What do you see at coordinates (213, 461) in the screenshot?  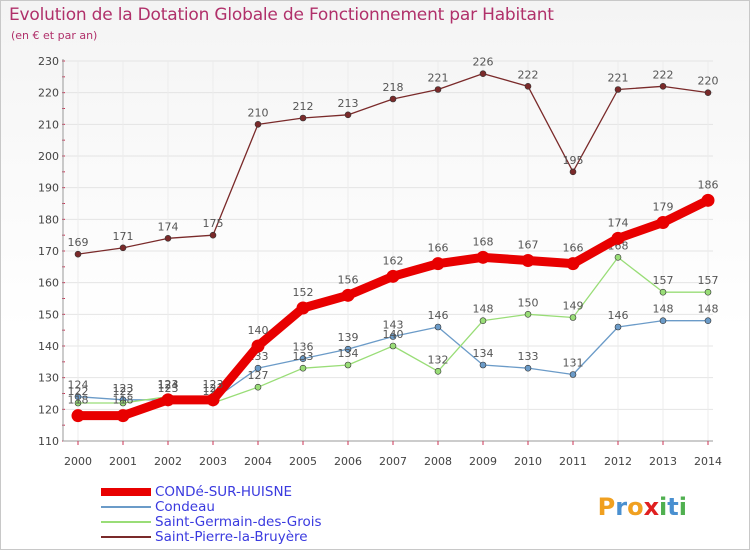 I see `x-tick-label: 2003` at bounding box center [213, 461].